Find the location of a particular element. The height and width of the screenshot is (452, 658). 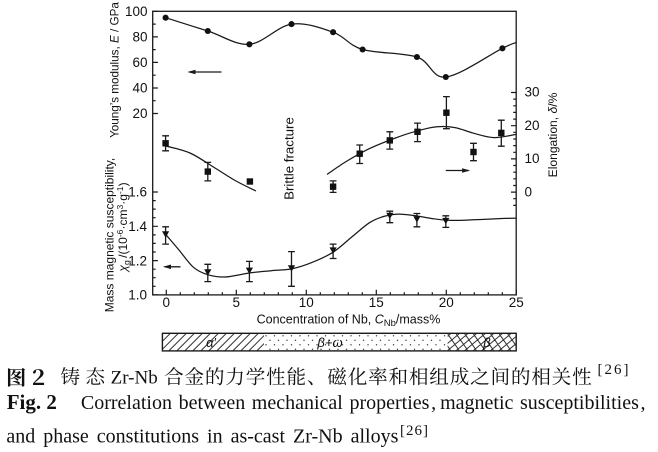

svg-text: 1.6 is located at coordinates (137, 192).